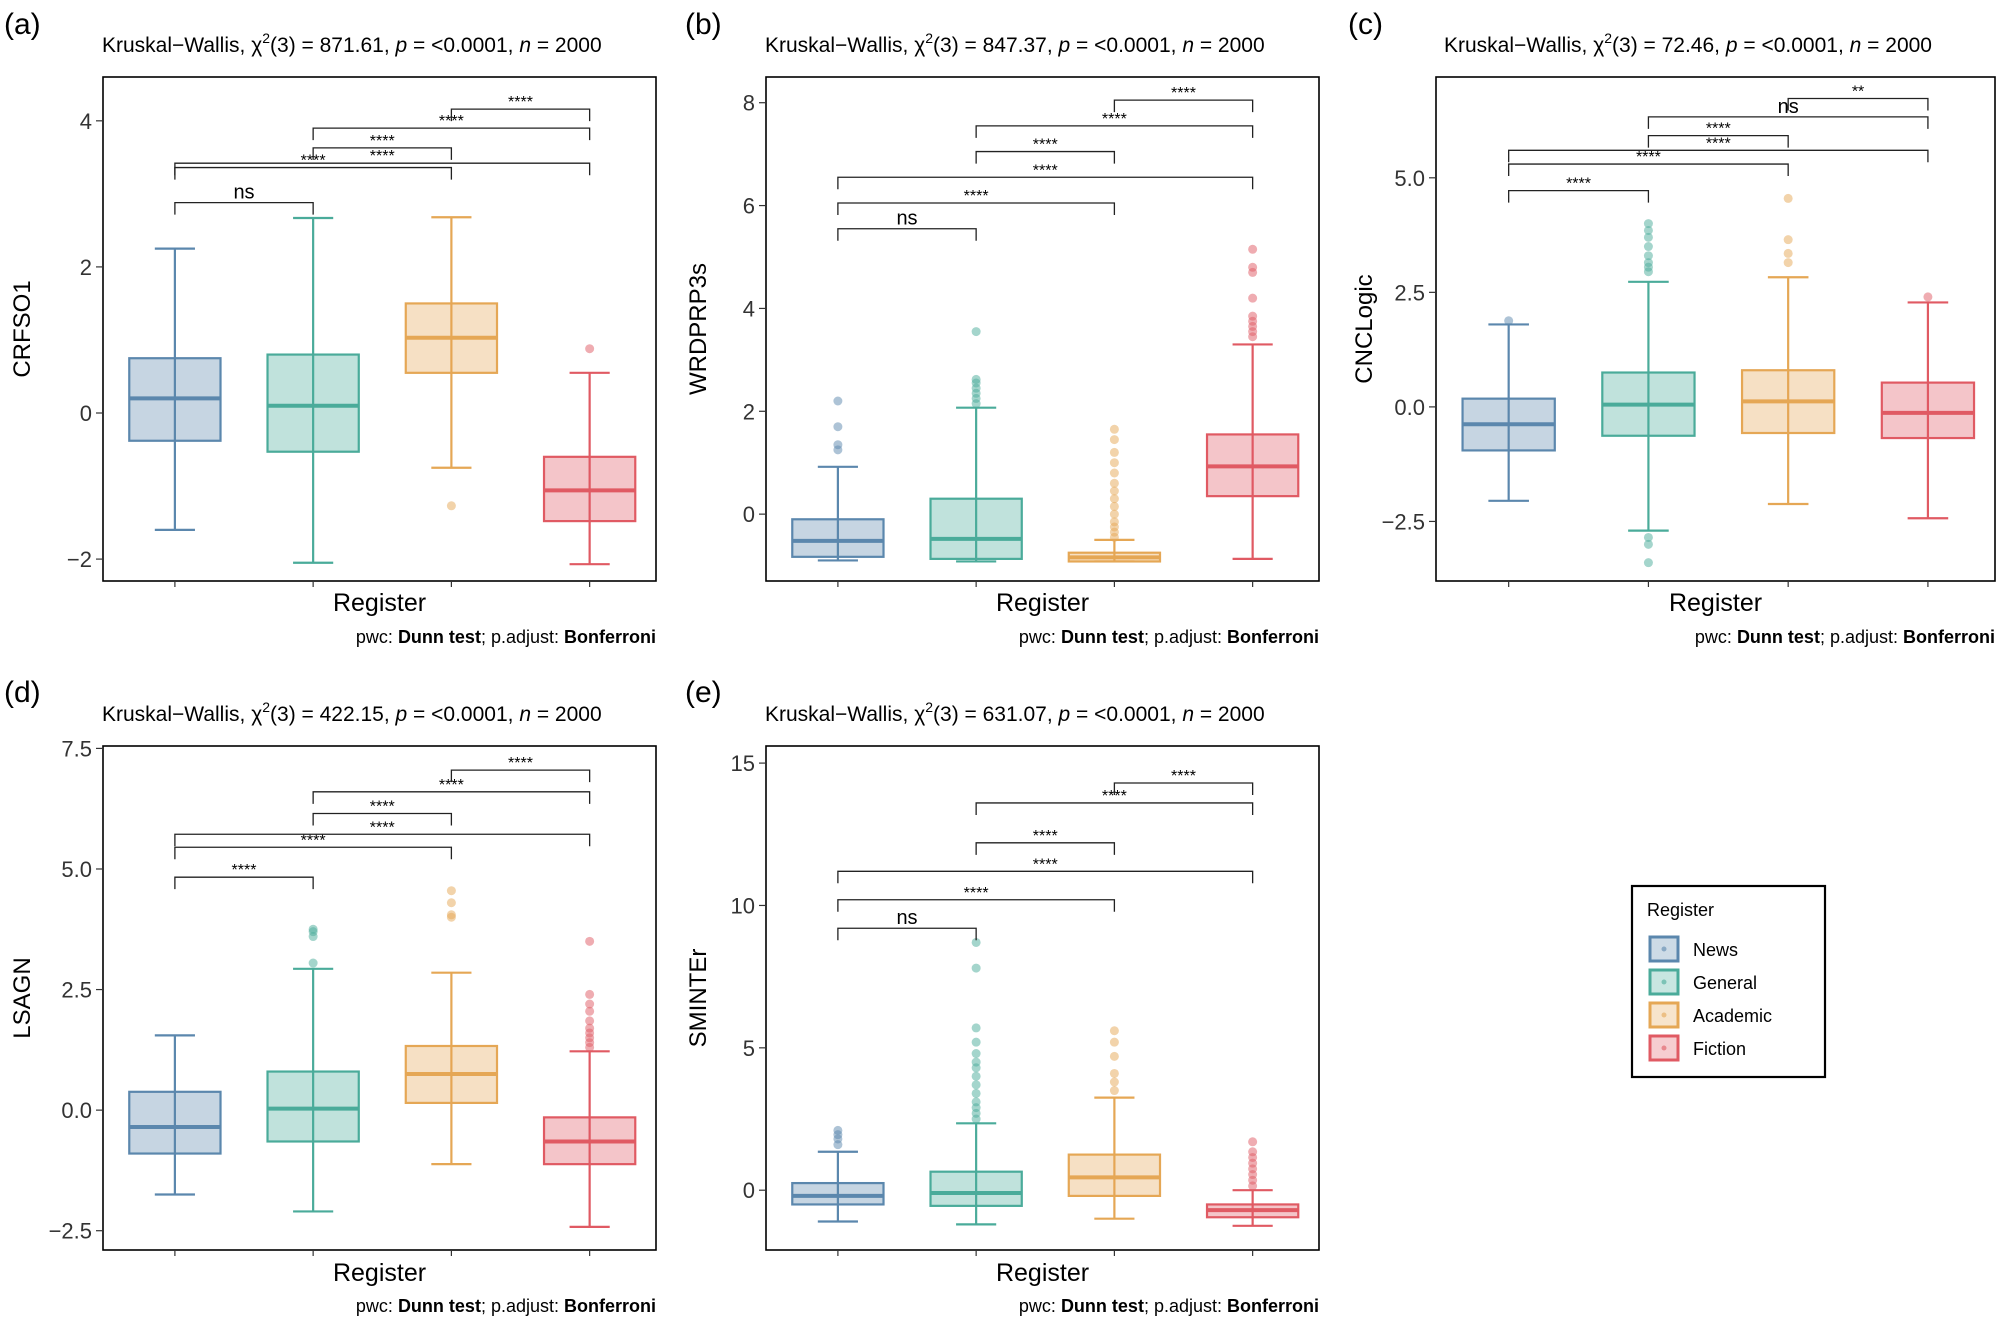  Describe the element at coordinates (1102, 637) in the screenshot. I see `caption-test: Dunn test` at that location.